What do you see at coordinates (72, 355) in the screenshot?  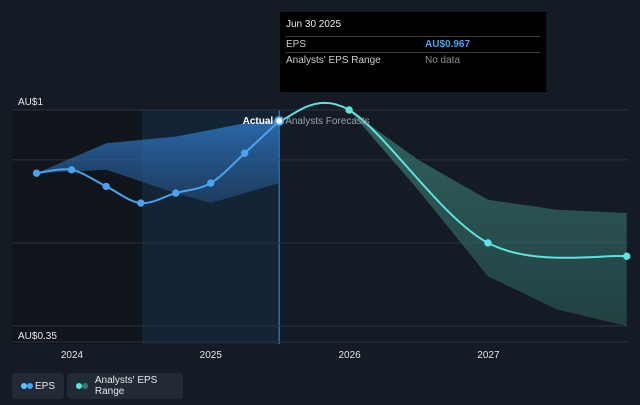 I see `x-tick-2024: 2024` at bounding box center [72, 355].